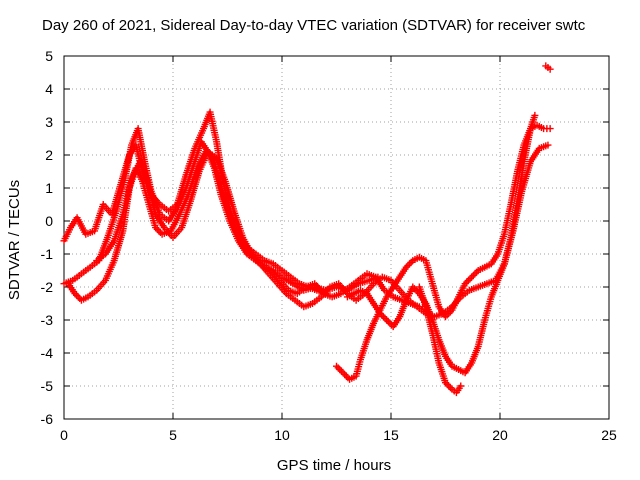  I want to click on series-track-g, so click(440, 340).